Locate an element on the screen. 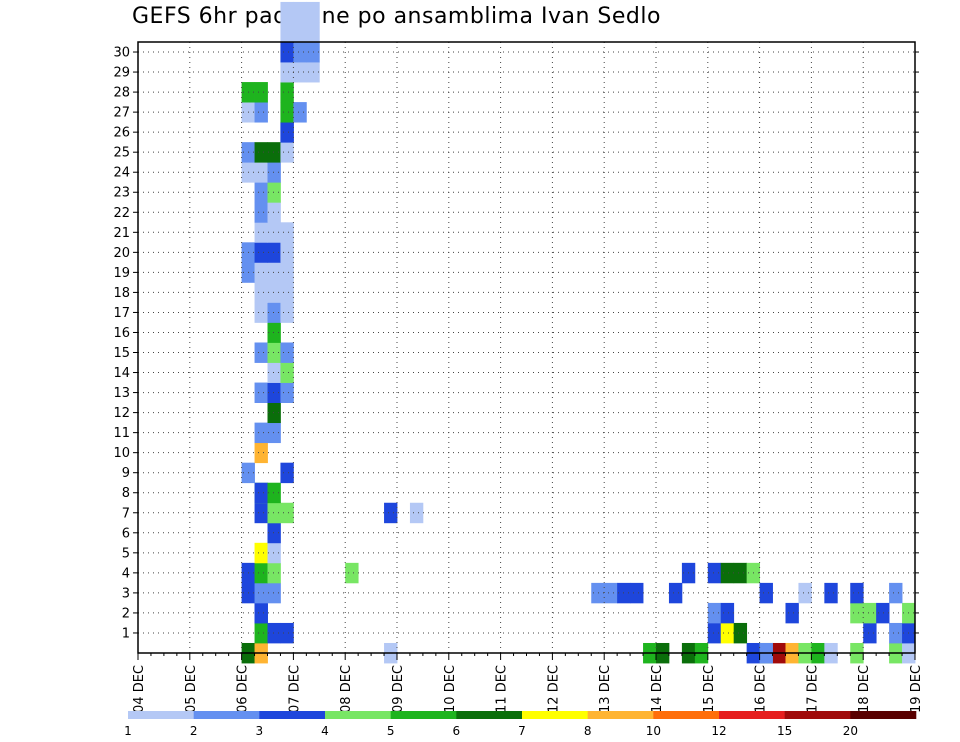 The image size is (960, 742). legend-label: 7 is located at coordinates (522, 731).